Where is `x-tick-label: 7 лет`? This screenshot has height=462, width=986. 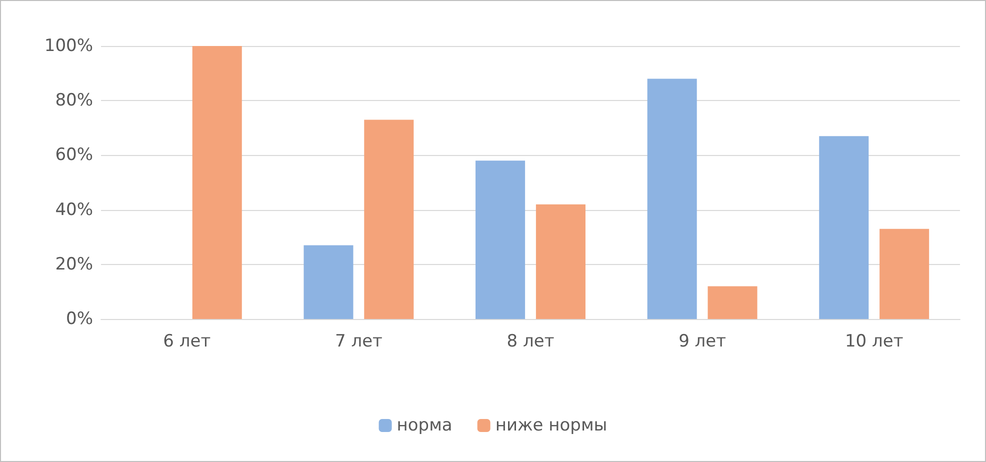 x-tick-label: 7 лет is located at coordinates (358, 342).